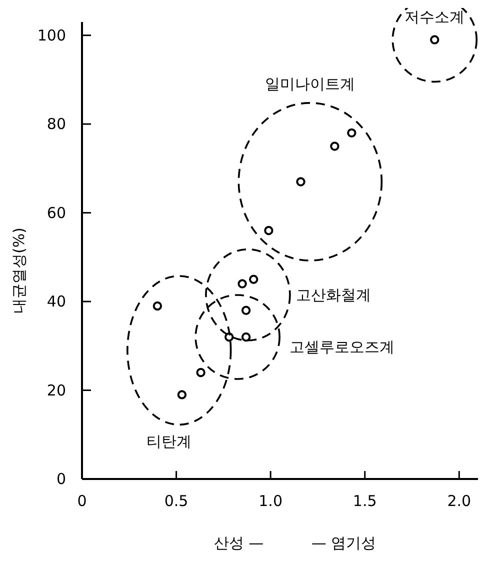  What do you see at coordinates (295, 543) in the screenshot?
I see `x-axis-title: 산성 — — 염기성` at bounding box center [295, 543].